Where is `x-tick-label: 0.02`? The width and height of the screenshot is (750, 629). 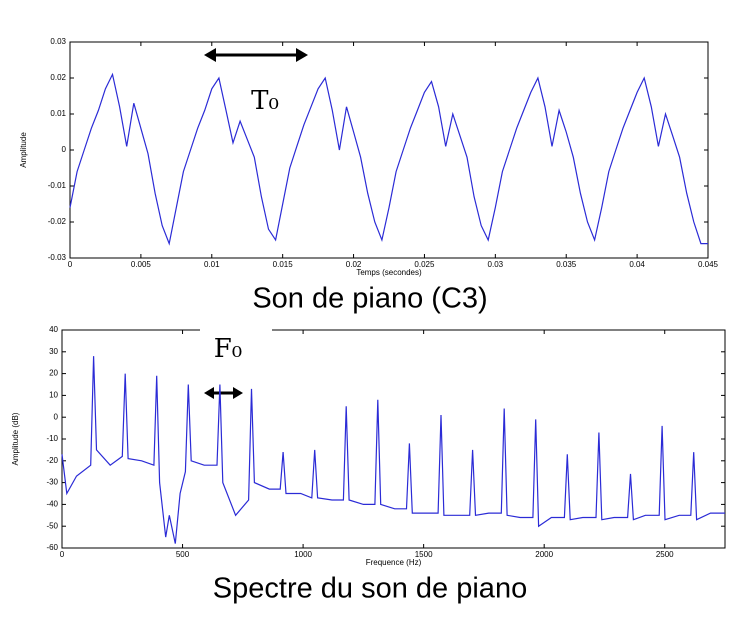
x-tick-label: 0.02 is located at coordinates (354, 264).